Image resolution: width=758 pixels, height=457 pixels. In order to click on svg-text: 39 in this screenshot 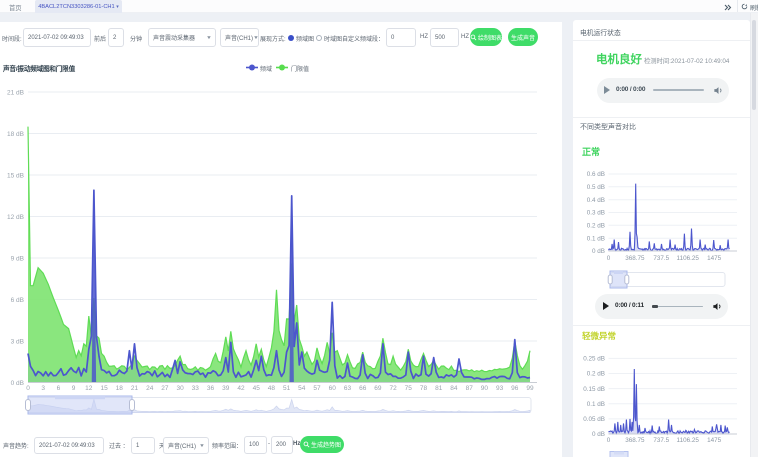, I will do `click(226, 388)`.